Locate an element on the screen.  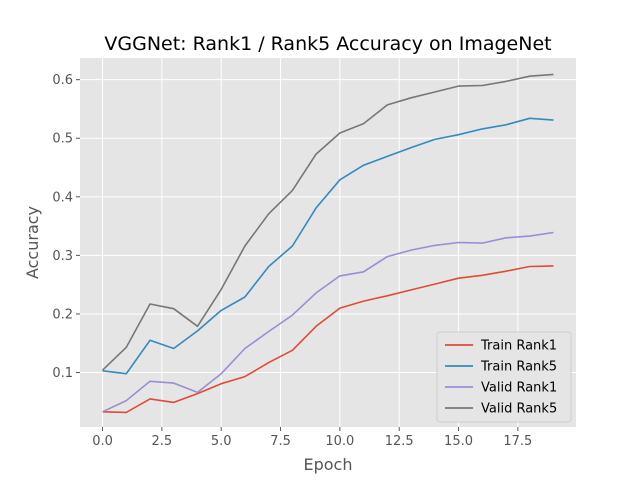
legend-entry-label: Train Rank5 is located at coordinates (518, 367).